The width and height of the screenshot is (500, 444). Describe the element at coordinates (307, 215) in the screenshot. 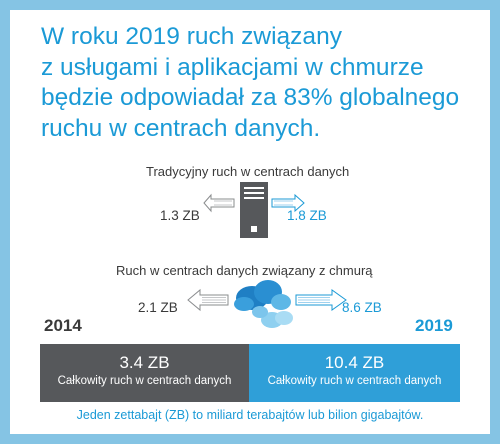

I see `traditional-2019-value: 1.8 ZB` at that location.